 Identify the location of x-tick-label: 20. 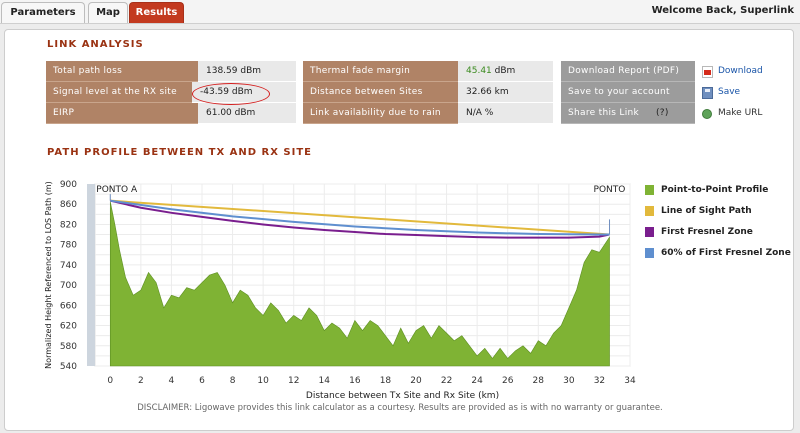
(416, 381).